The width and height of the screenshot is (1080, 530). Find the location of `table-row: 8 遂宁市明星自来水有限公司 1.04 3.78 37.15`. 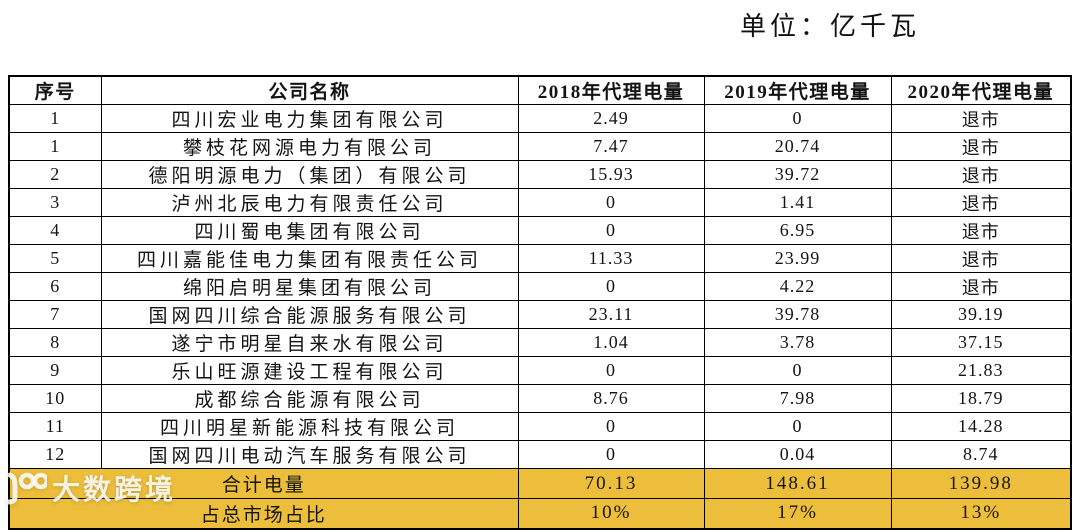

table-row: 8 遂宁市明星自来水有限公司 1.04 3.78 37.15 is located at coordinates (540, 342).